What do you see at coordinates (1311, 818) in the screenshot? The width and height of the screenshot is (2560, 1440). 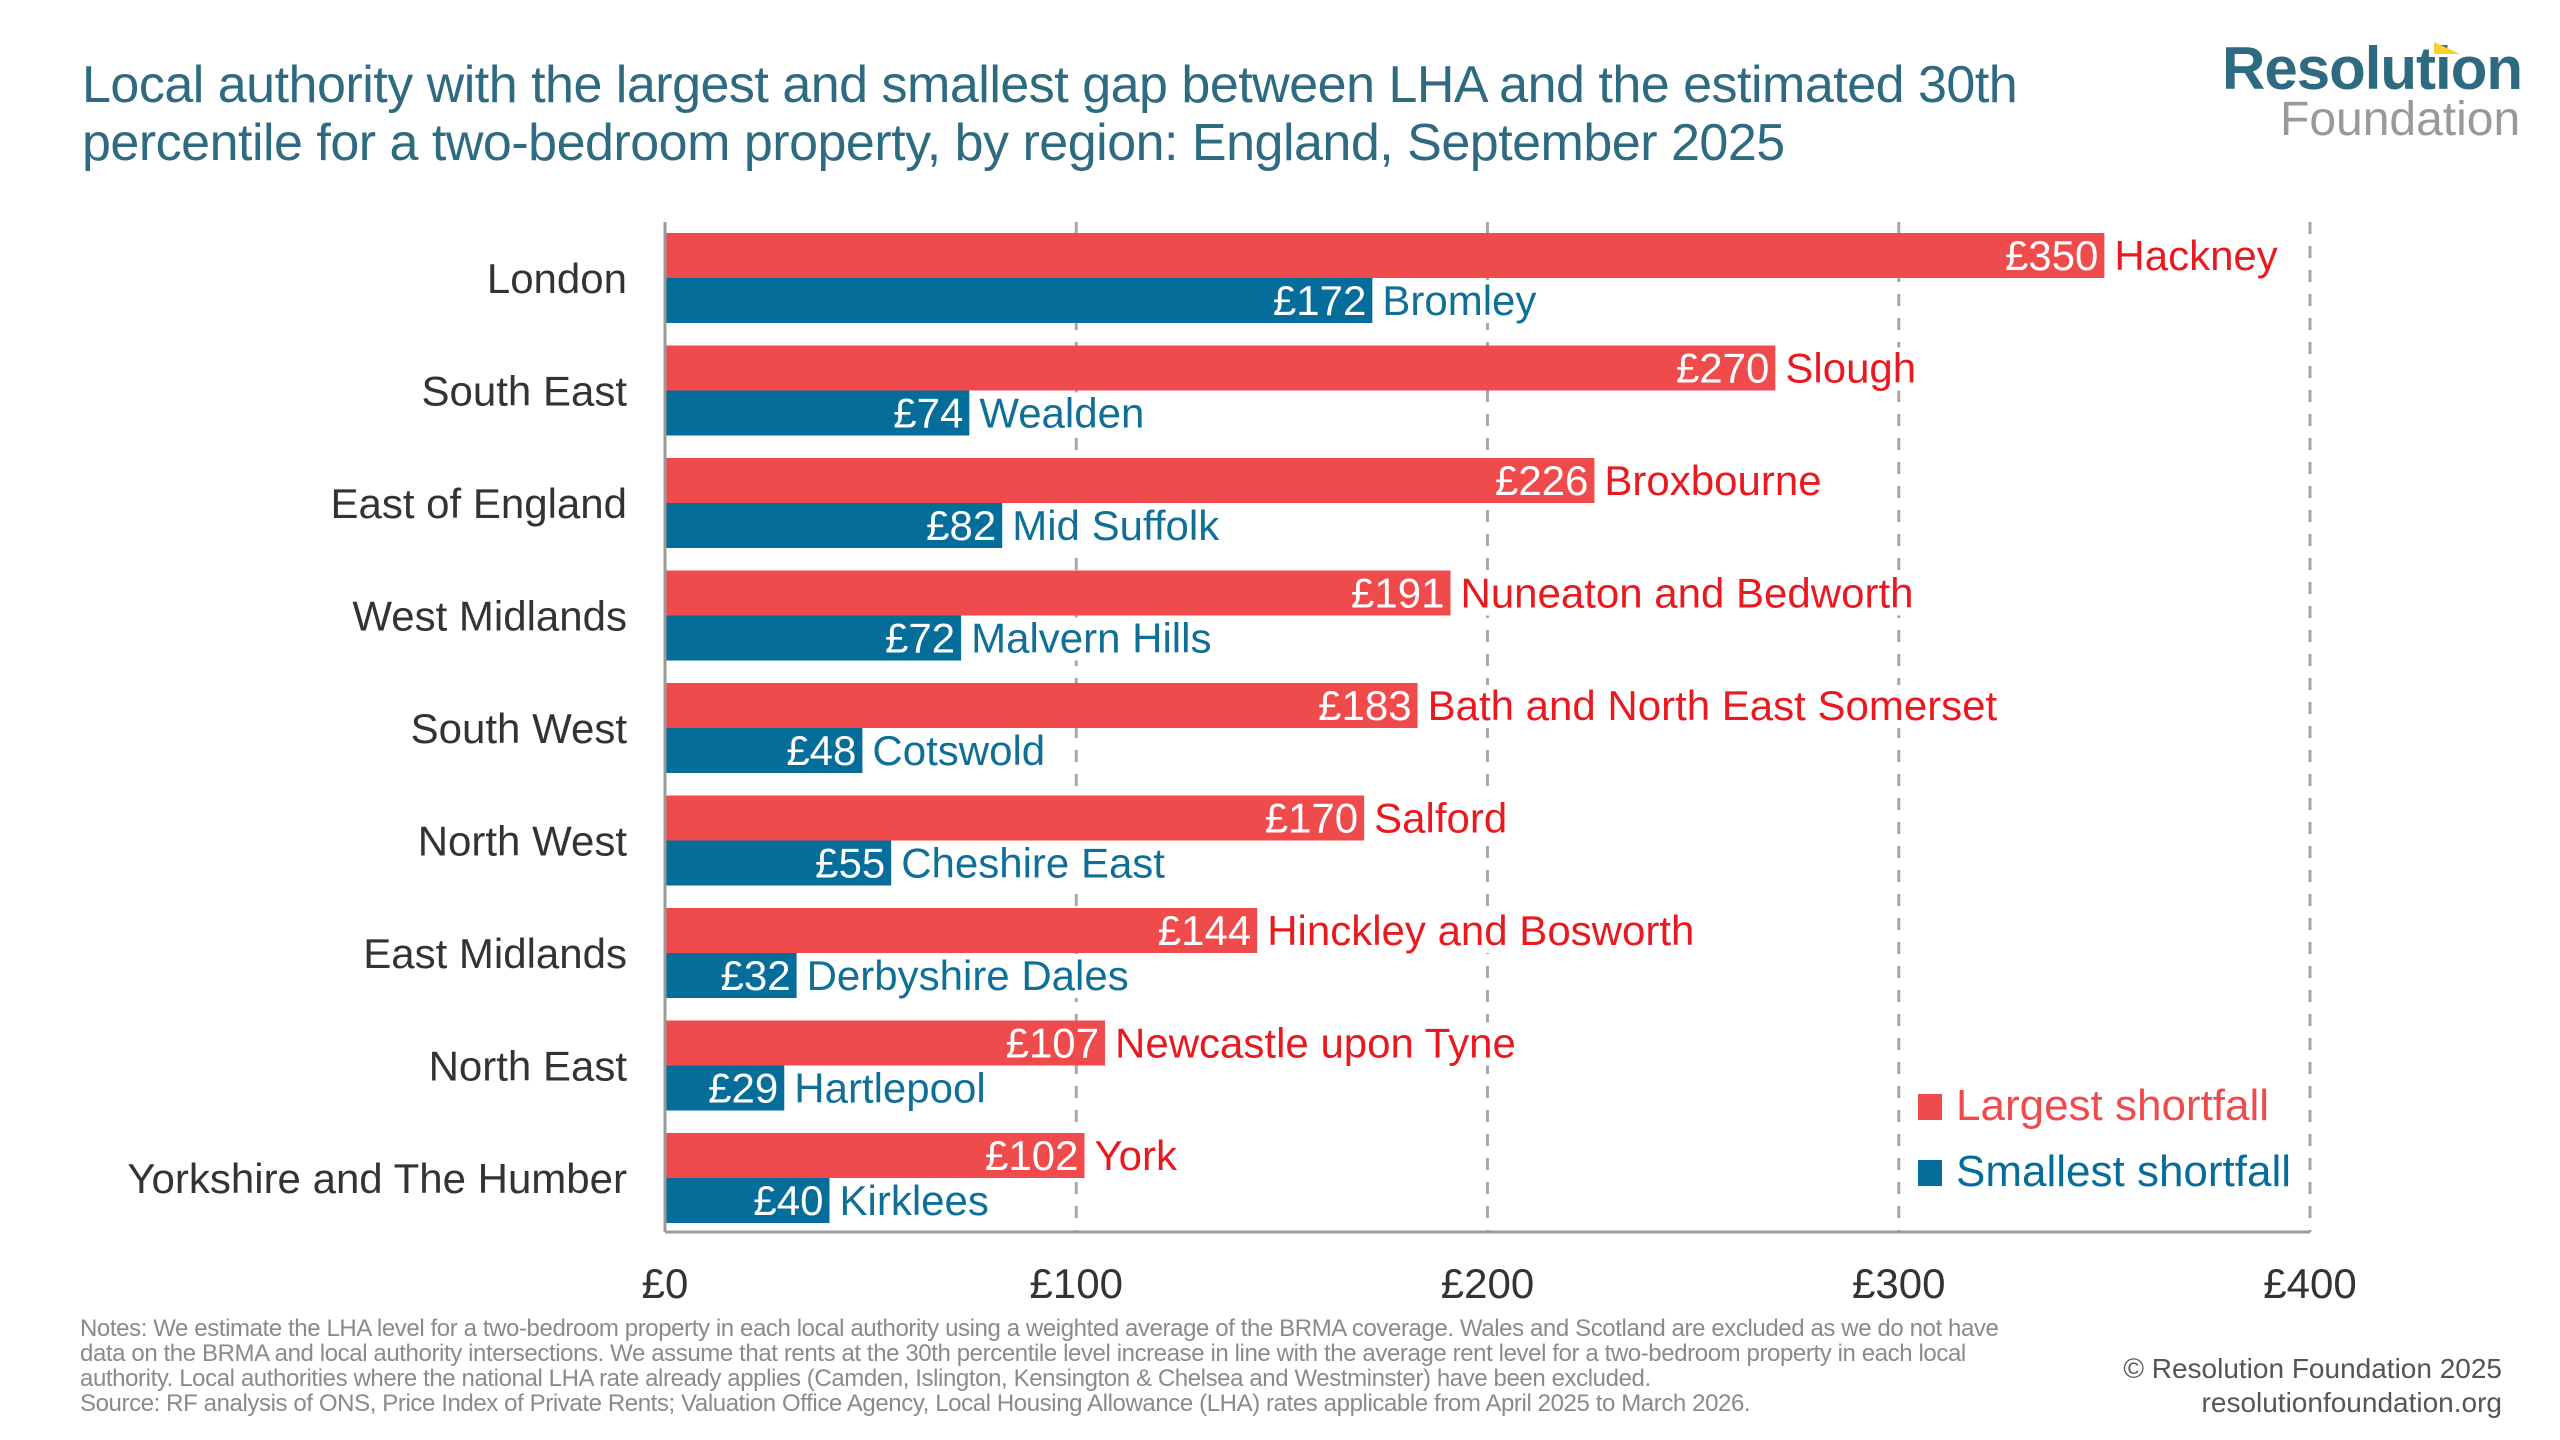 I see `bar-value-label: £170` at bounding box center [1311, 818].